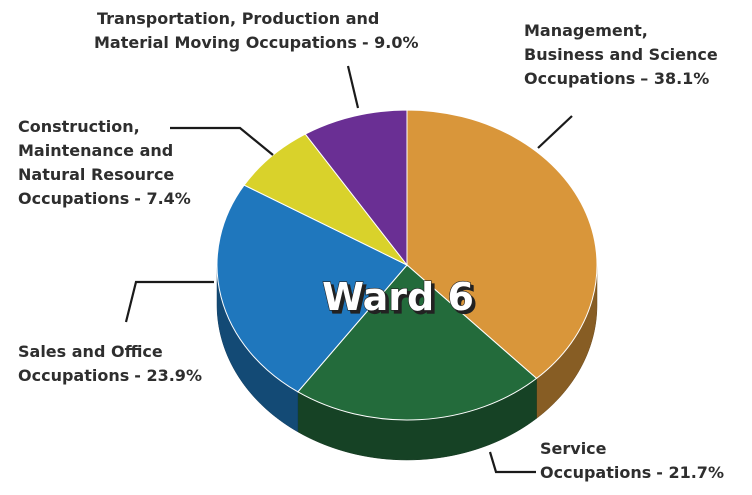  I want to click on value-label: - 23.9%, so click(168, 375).